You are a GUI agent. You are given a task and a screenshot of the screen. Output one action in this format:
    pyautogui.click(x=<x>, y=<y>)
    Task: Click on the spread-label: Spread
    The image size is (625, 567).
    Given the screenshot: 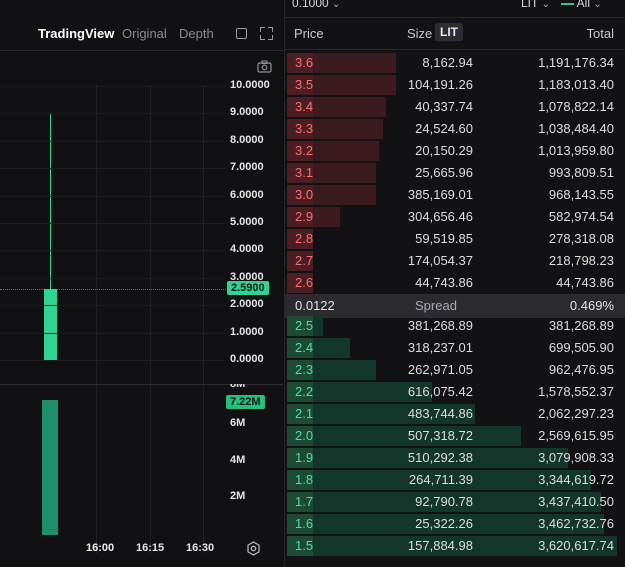 What is the action you would take?
    pyautogui.click(x=436, y=305)
    